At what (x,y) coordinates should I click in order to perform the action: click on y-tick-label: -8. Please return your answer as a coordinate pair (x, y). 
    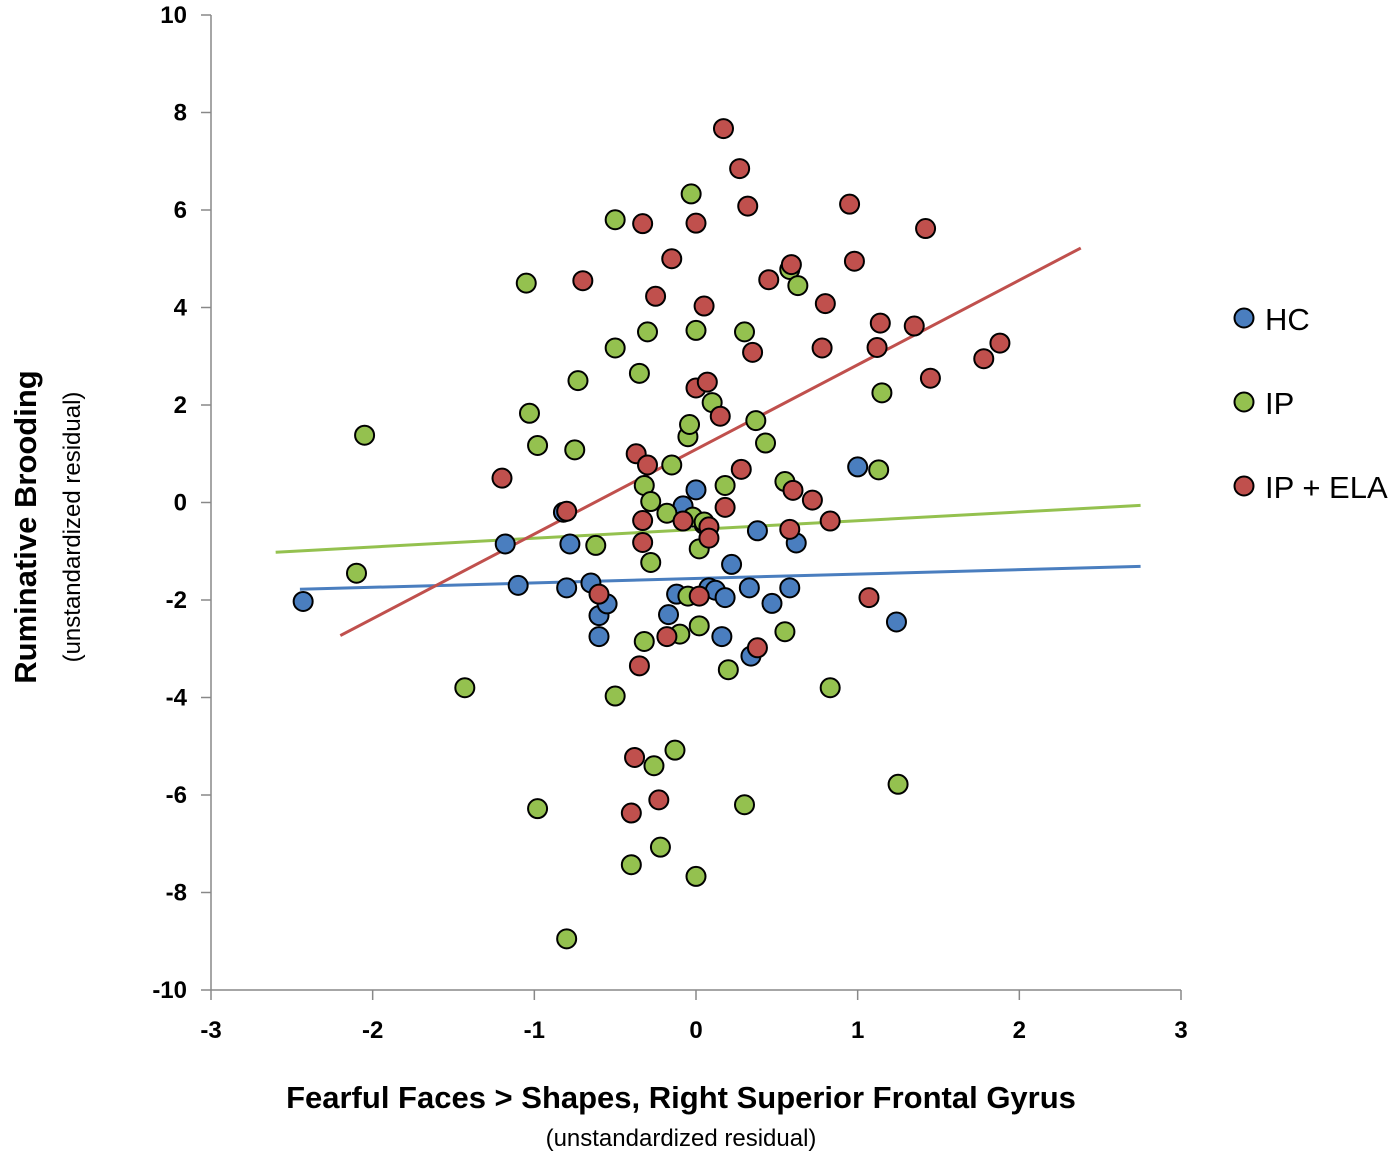
    Looking at the image, I should click on (176, 893).